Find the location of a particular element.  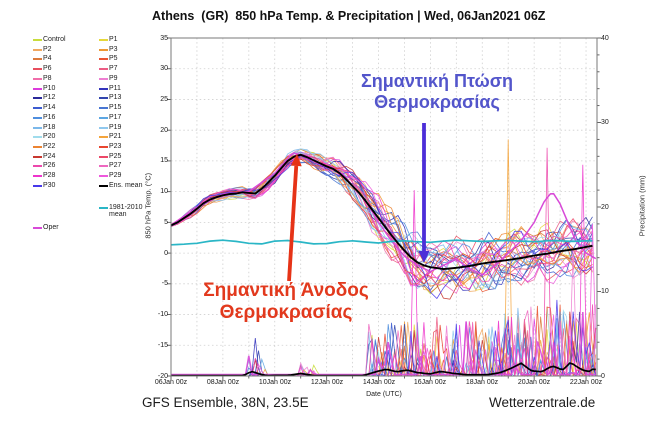

temp-rise-arrow is located at coordinates (293, 223).